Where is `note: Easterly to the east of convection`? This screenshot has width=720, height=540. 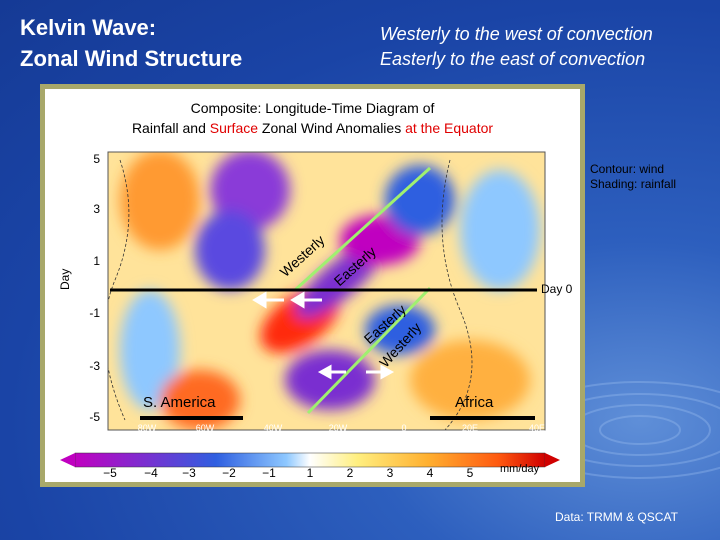 note: Easterly to the east of convection is located at coordinates (513, 59).